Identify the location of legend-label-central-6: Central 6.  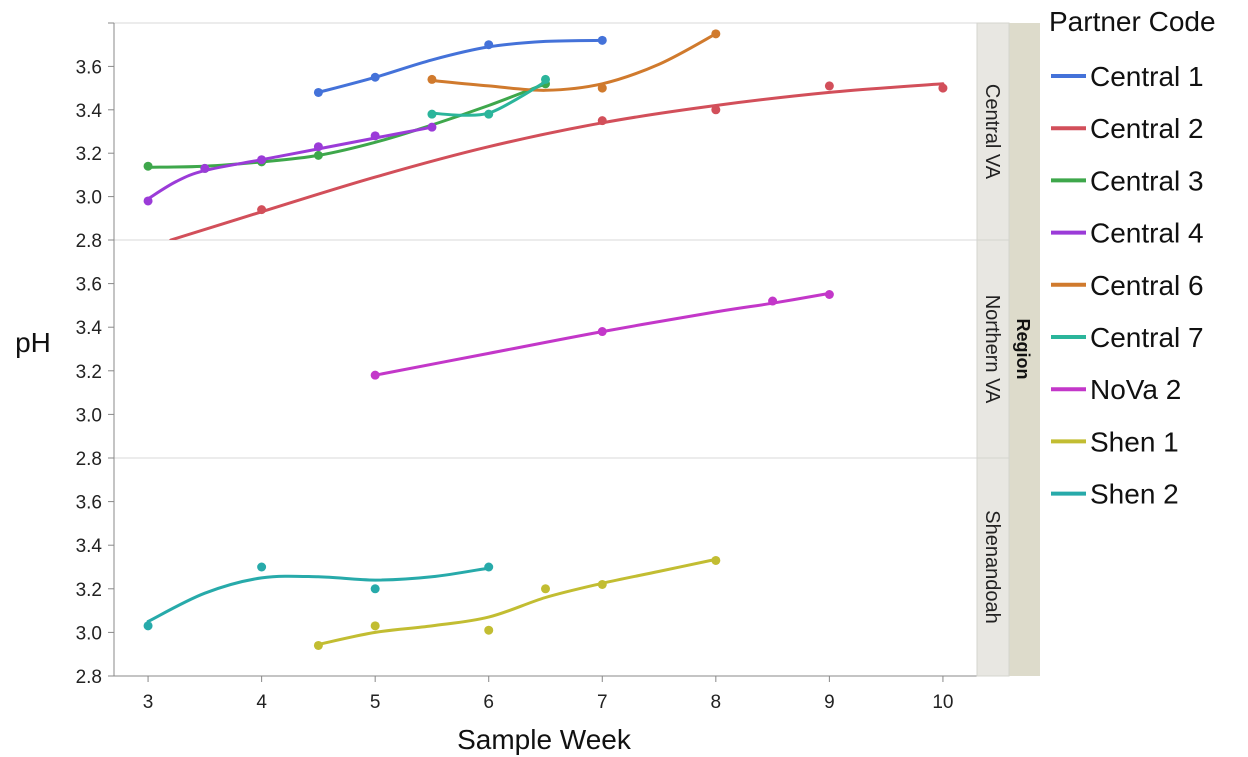
(1147, 285).